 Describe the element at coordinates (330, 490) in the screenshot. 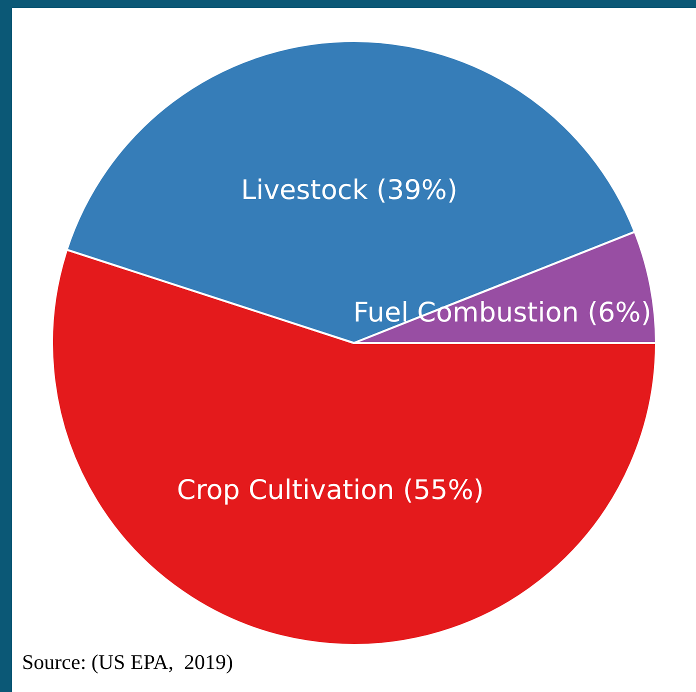

I see `slice-label: Crop Cultivation (55%)` at that location.